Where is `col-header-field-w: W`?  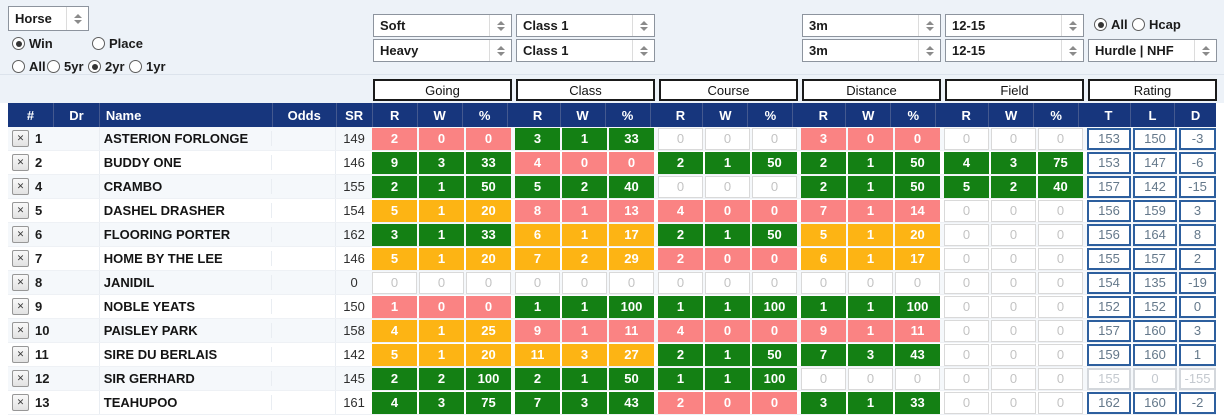 col-header-field-w: W is located at coordinates (1012, 115).